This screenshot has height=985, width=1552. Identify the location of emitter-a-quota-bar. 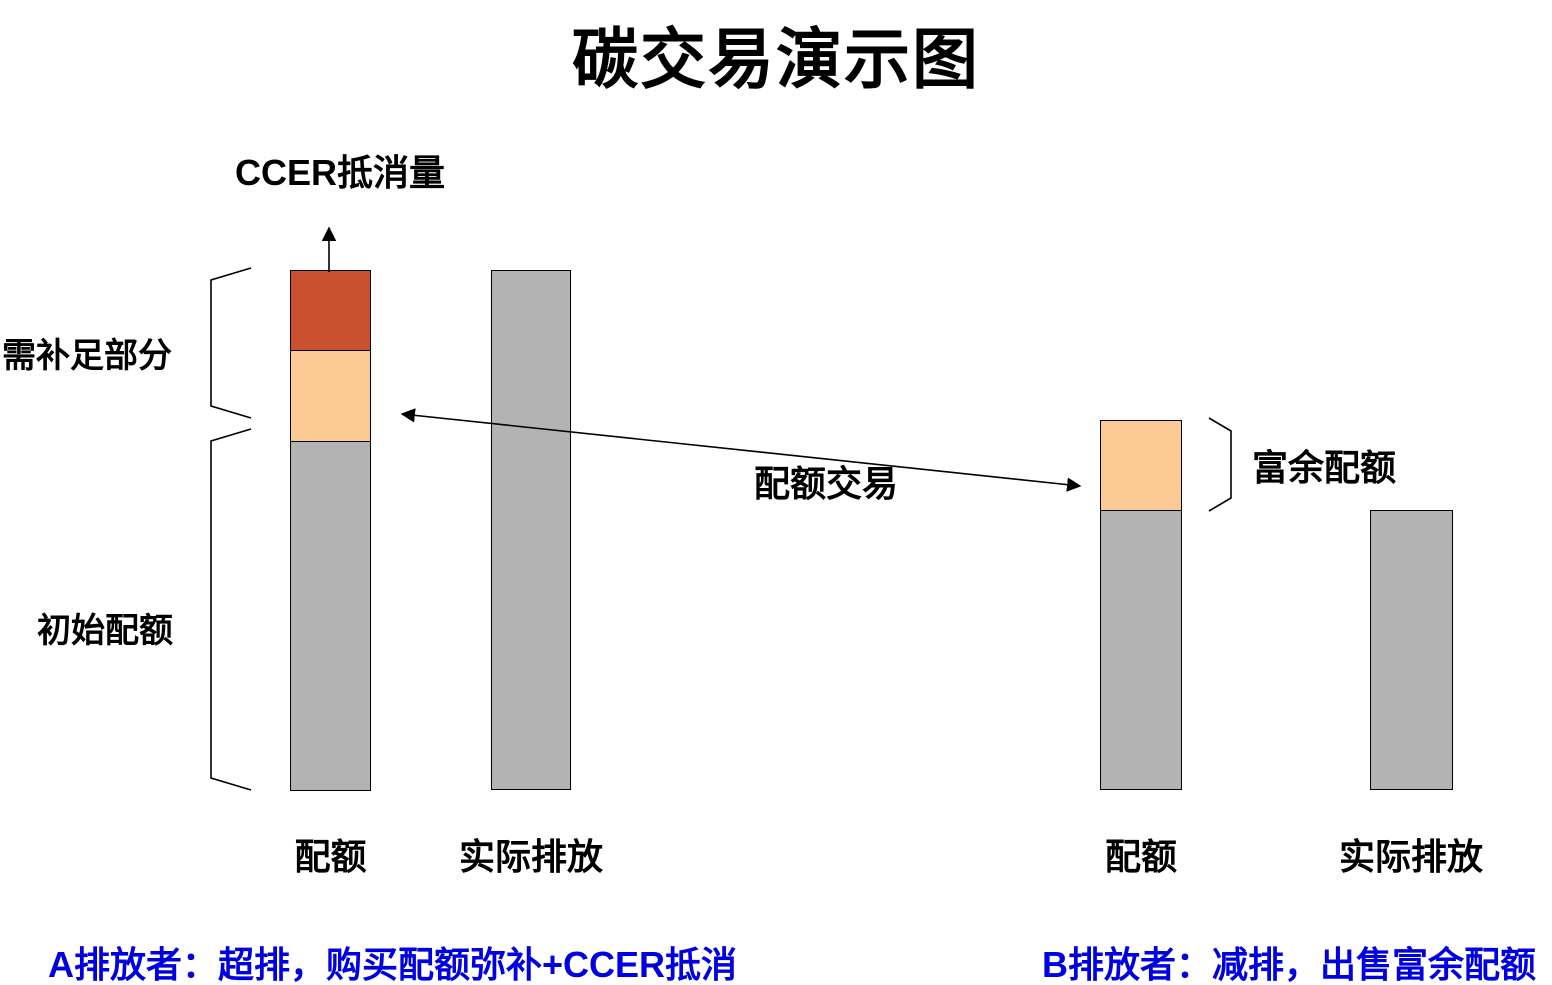
(330, 530).